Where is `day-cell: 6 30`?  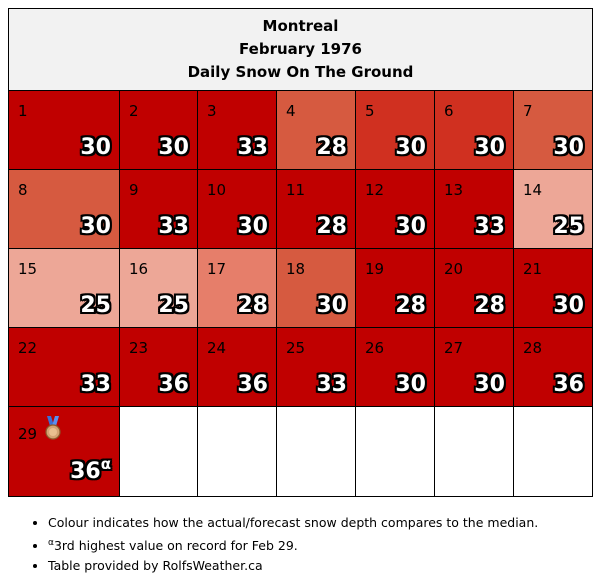
day-cell: 6 30 is located at coordinates (474, 130).